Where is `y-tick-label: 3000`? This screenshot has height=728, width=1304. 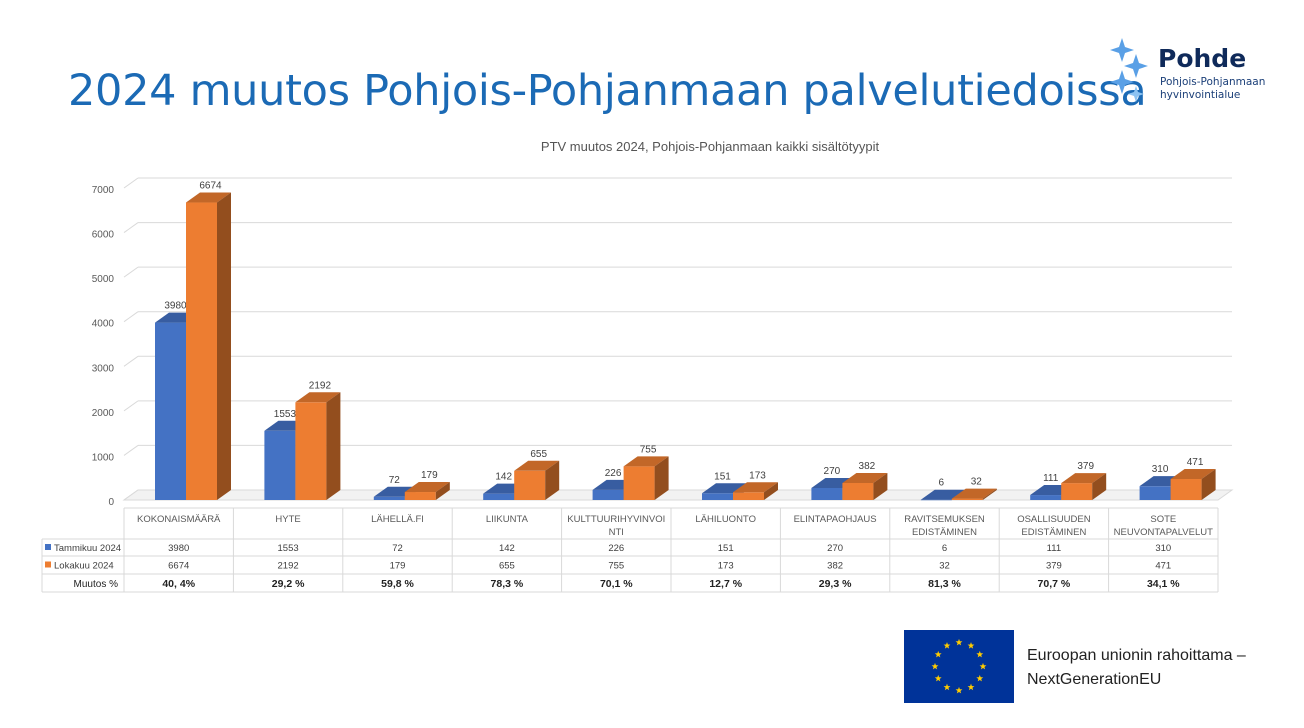
y-tick-label: 3000 is located at coordinates (103, 368).